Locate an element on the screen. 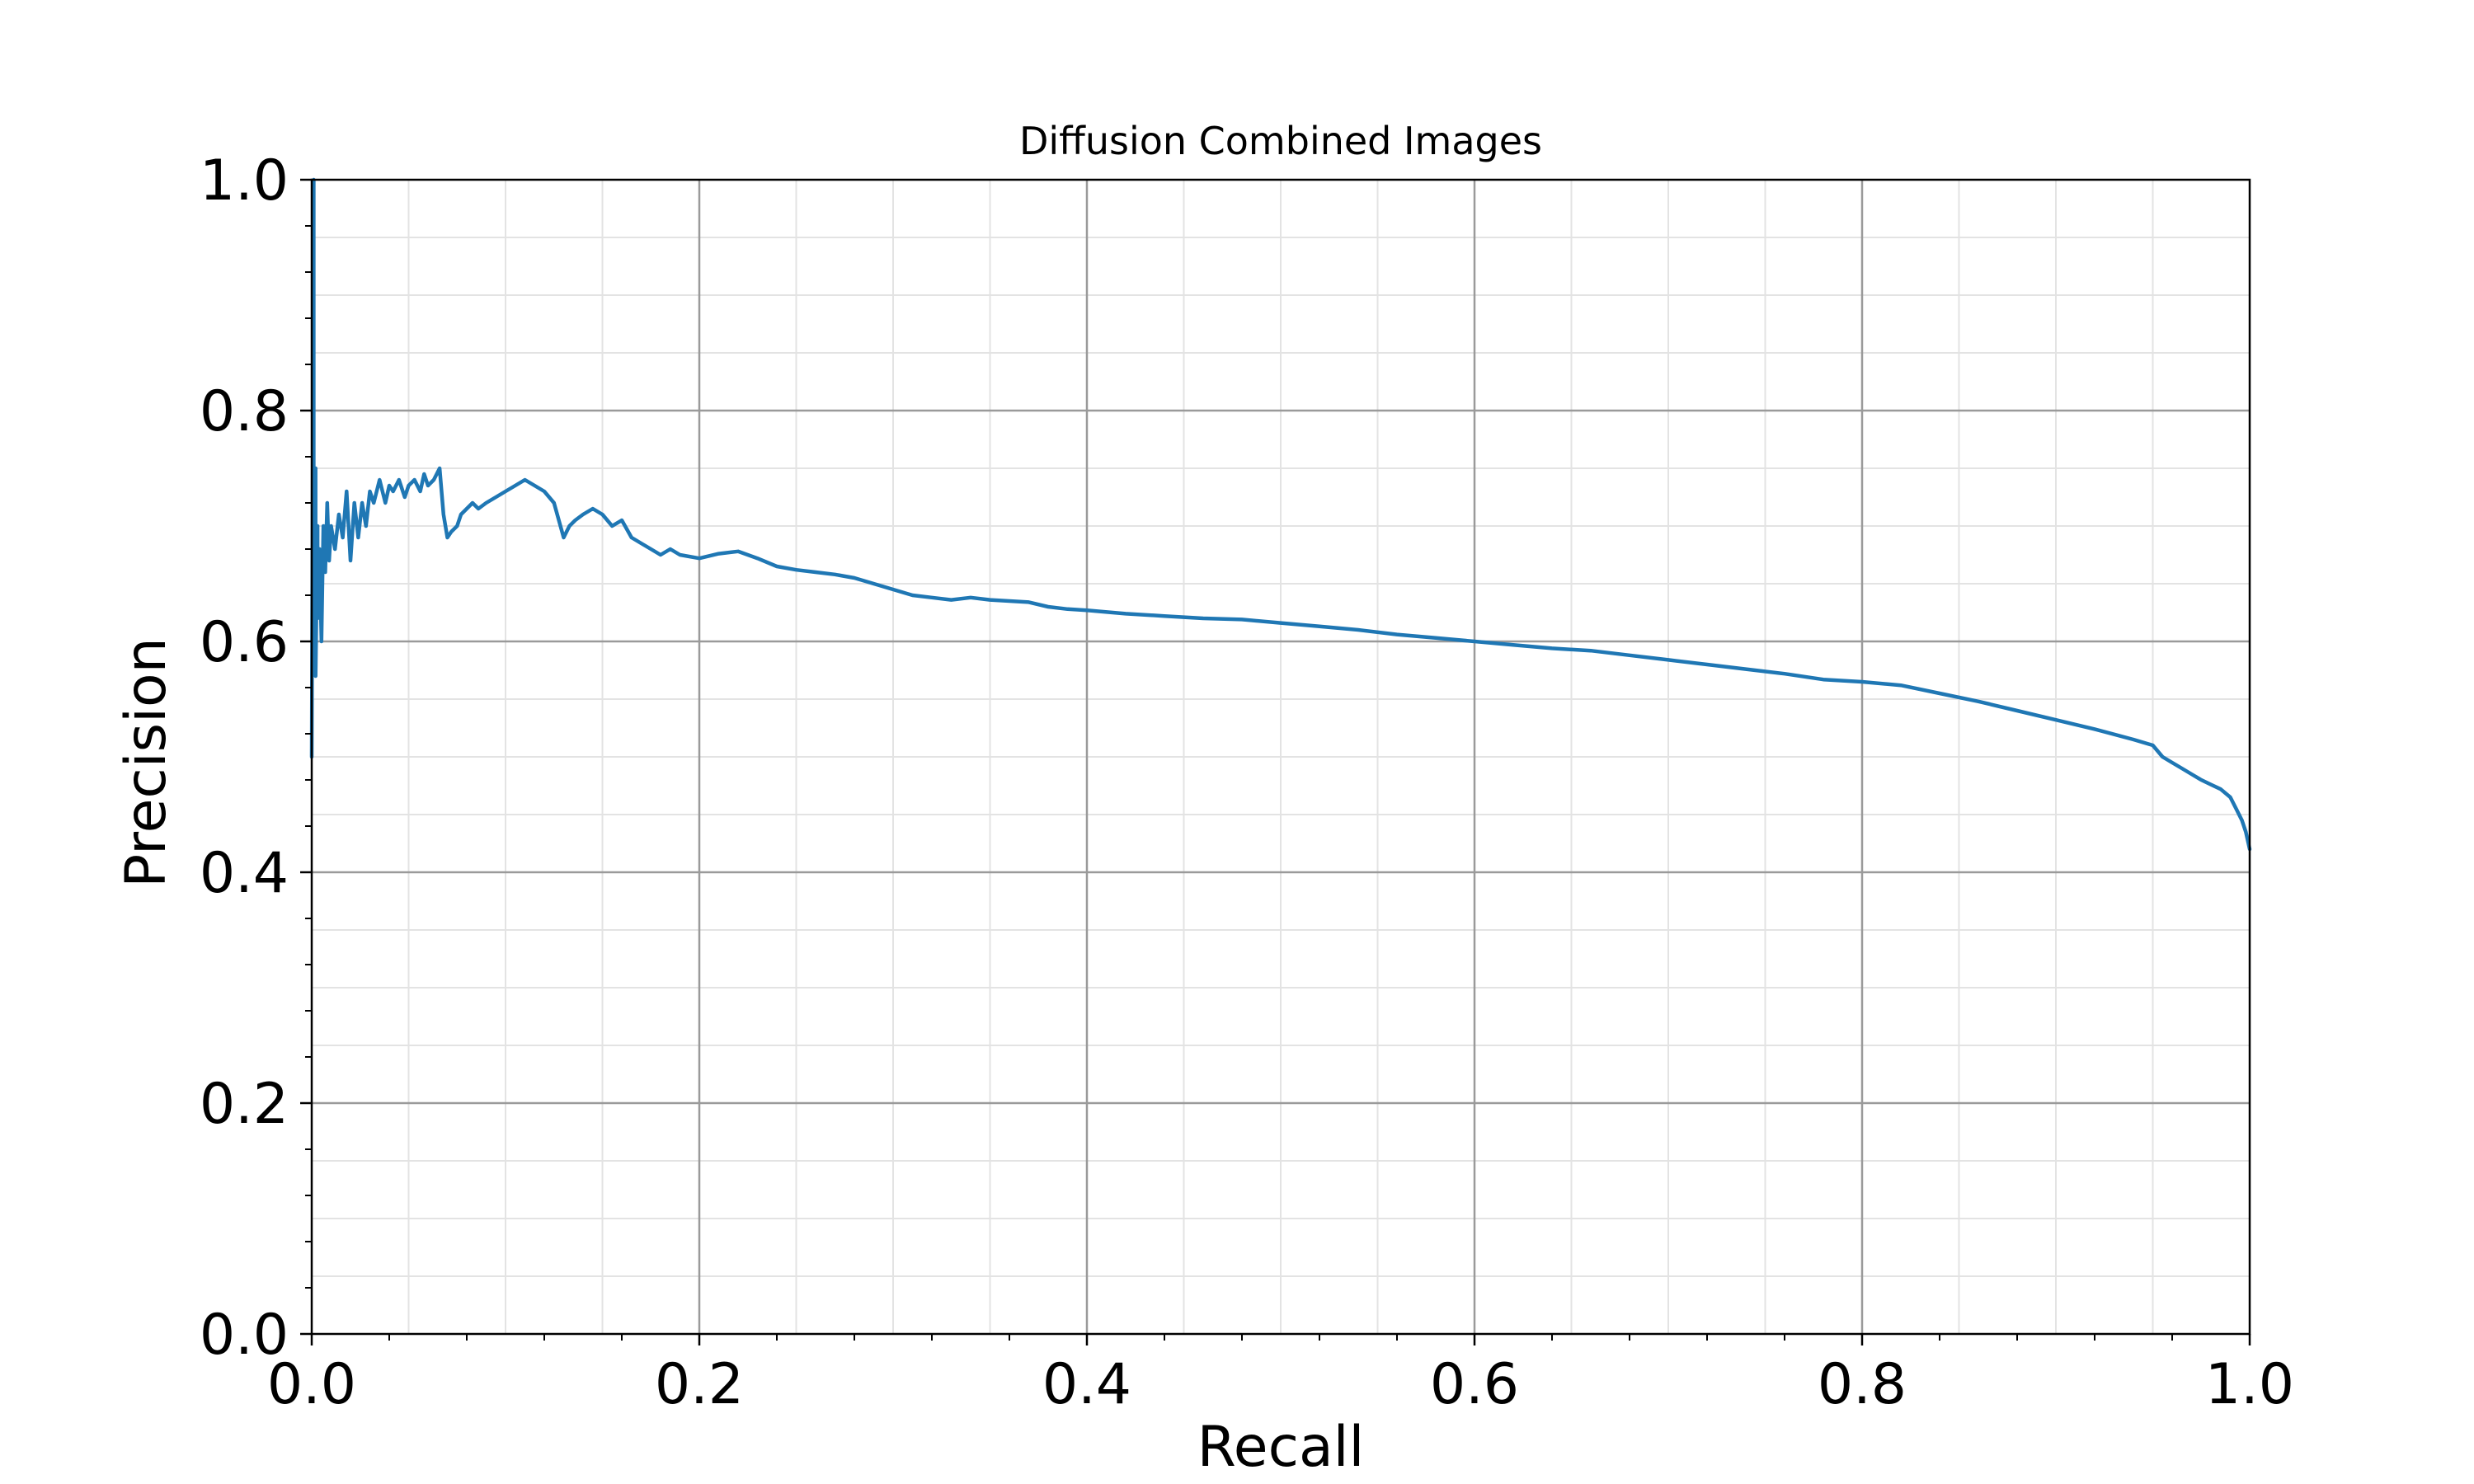  x-tick-label: 0.6 is located at coordinates (1474, 1384).